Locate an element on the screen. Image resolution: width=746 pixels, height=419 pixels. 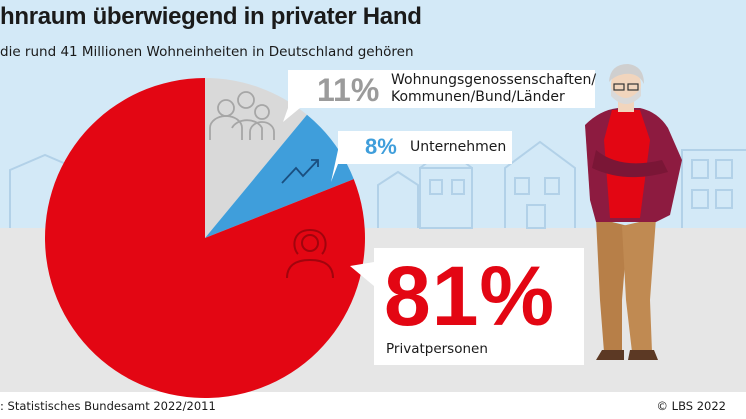
people-group-icon is located at coordinates (242, 115).